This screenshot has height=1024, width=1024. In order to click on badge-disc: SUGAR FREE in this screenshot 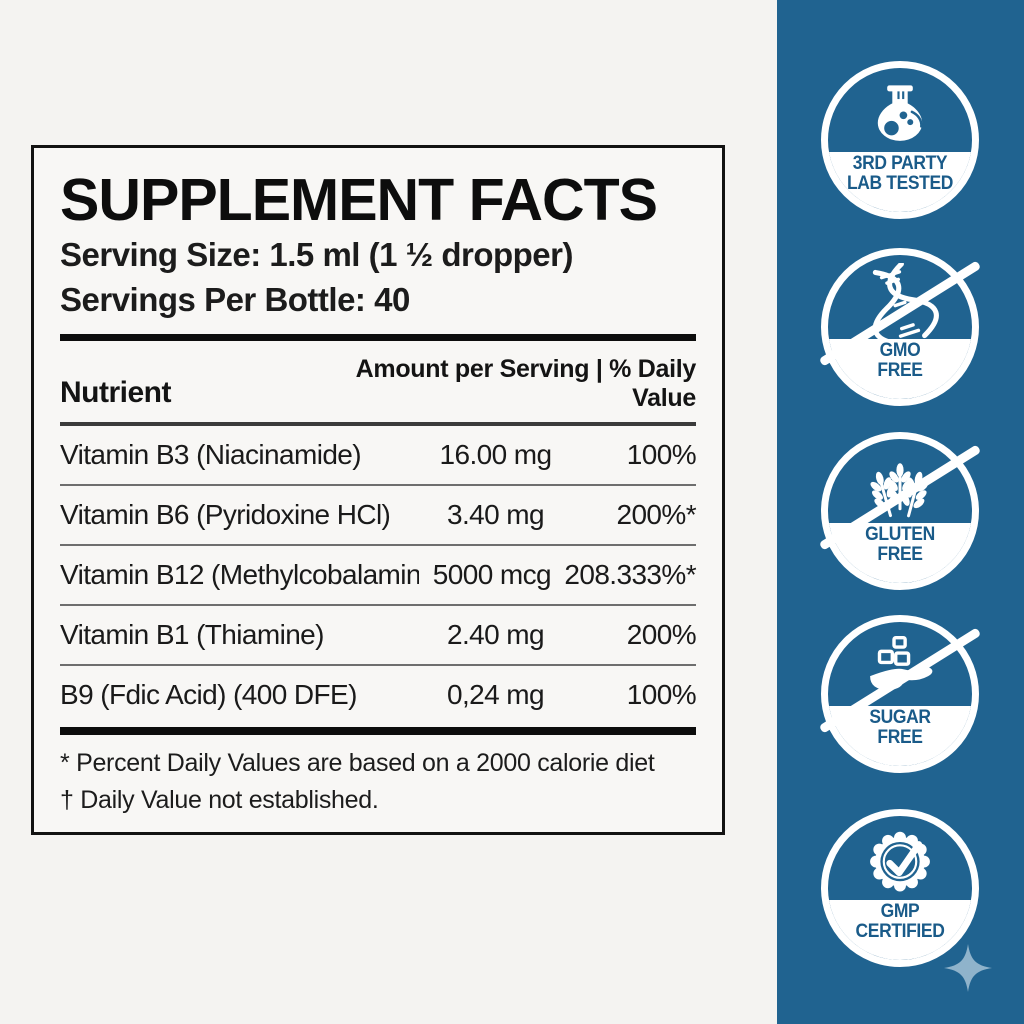, I will do `click(900, 694)`.